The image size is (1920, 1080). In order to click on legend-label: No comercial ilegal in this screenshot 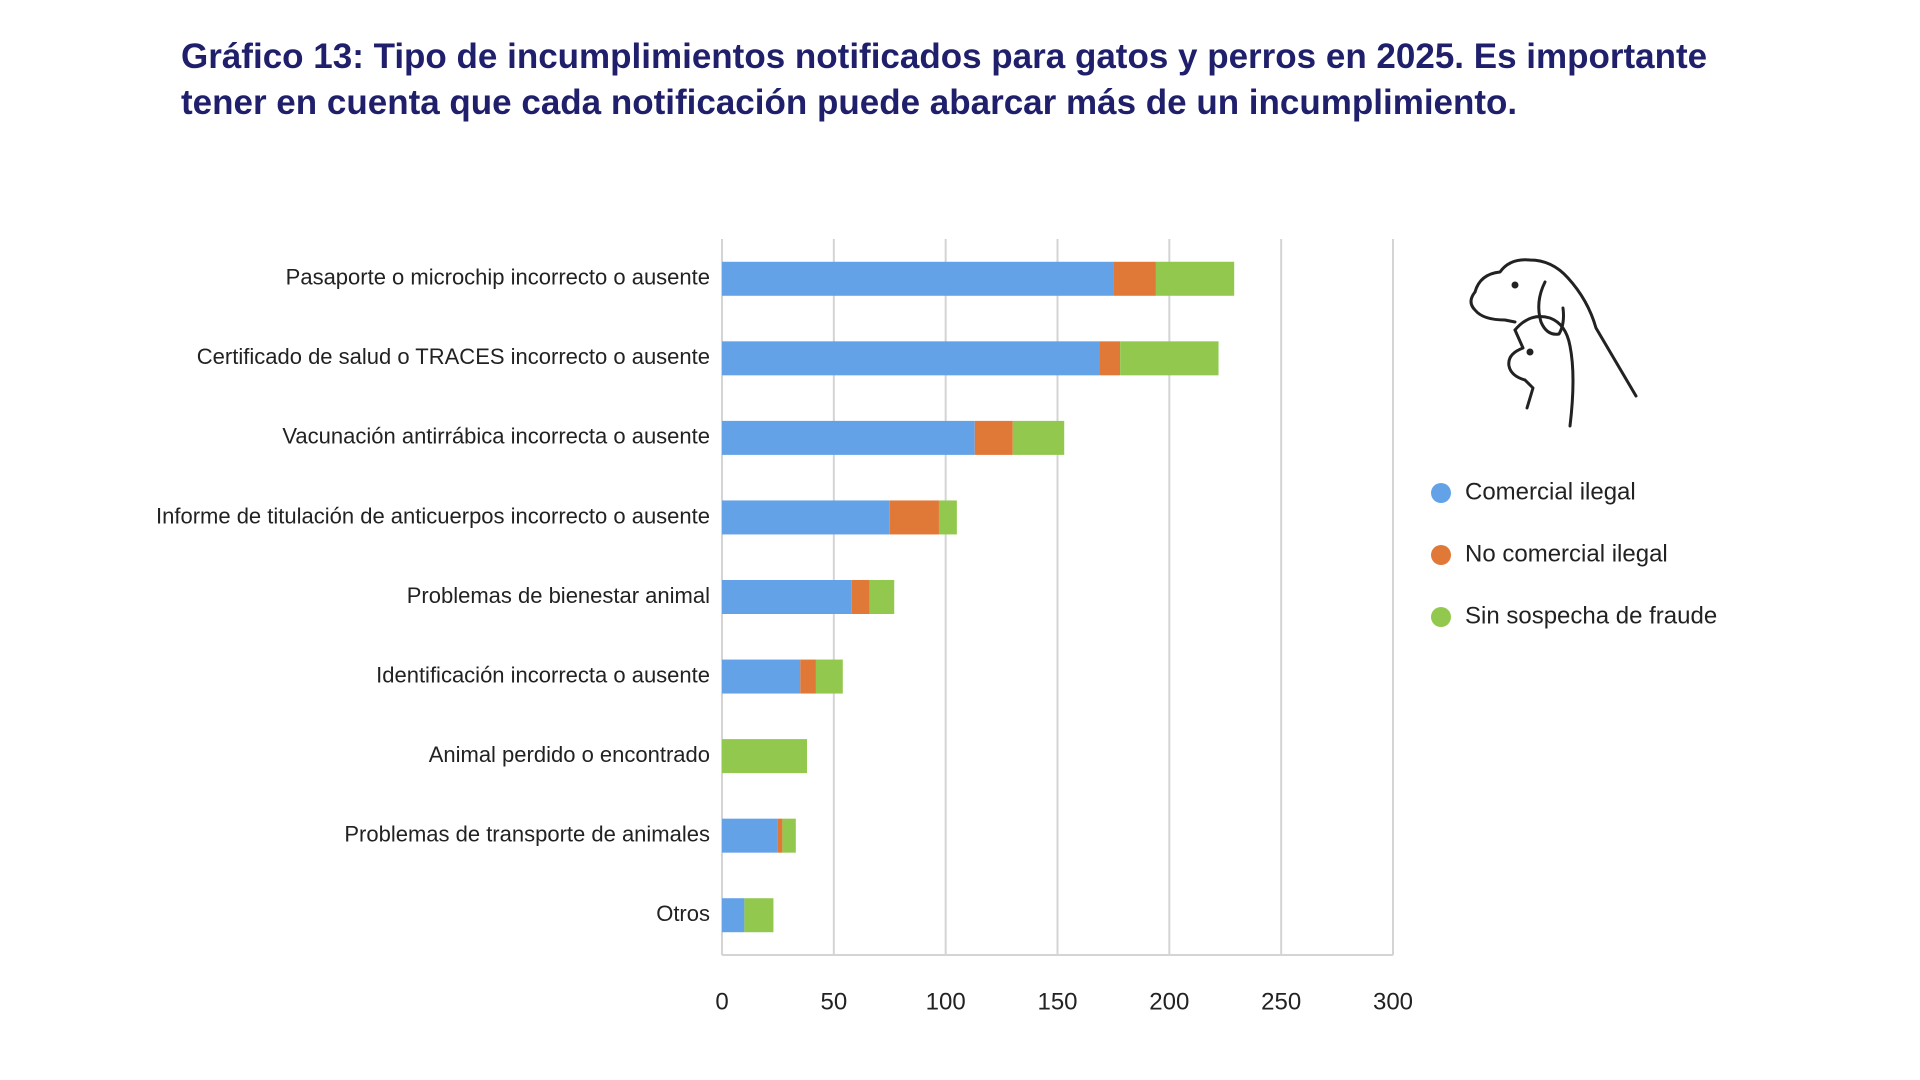, I will do `click(1566, 553)`.